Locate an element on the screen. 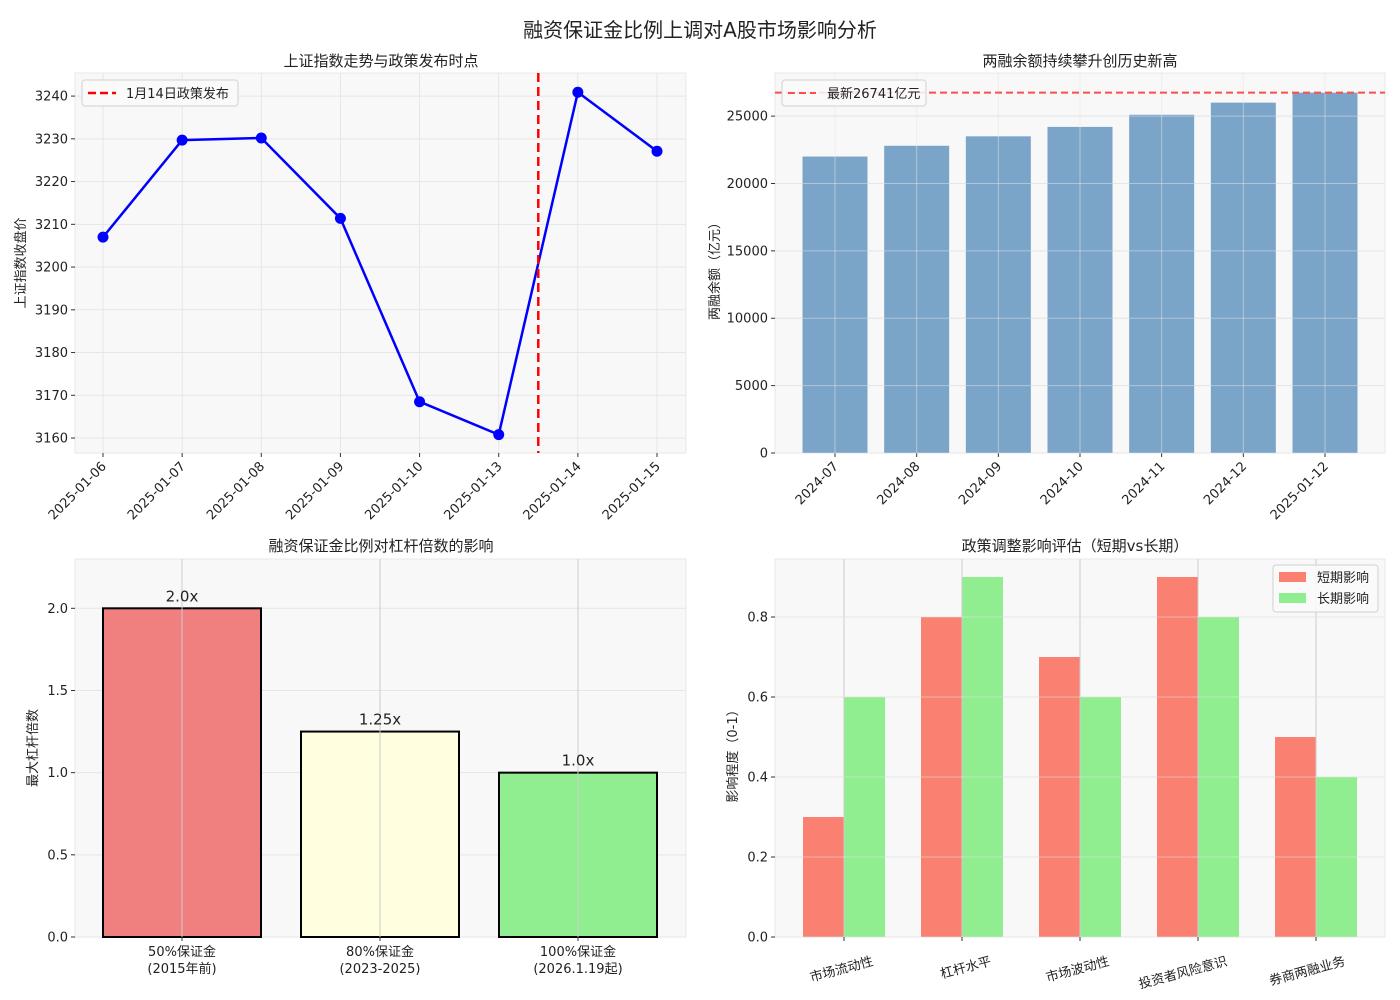 The width and height of the screenshot is (1400, 1000). y-tick-label: 0.4 is located at coordinates (757, 778).